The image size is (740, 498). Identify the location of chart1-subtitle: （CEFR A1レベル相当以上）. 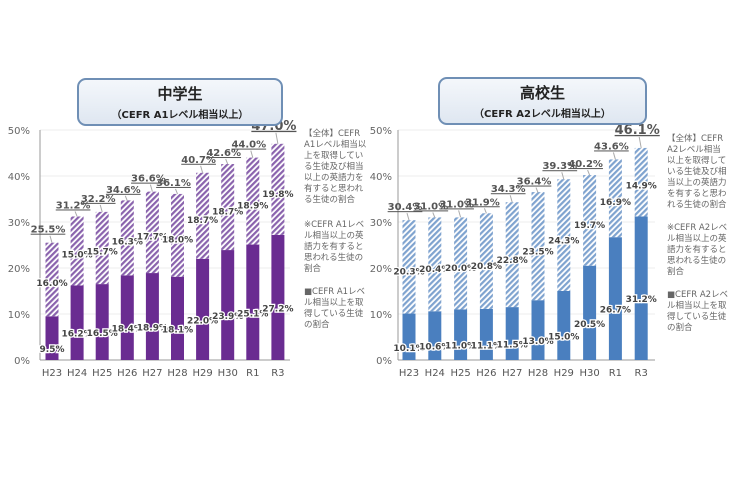
(180, 115).